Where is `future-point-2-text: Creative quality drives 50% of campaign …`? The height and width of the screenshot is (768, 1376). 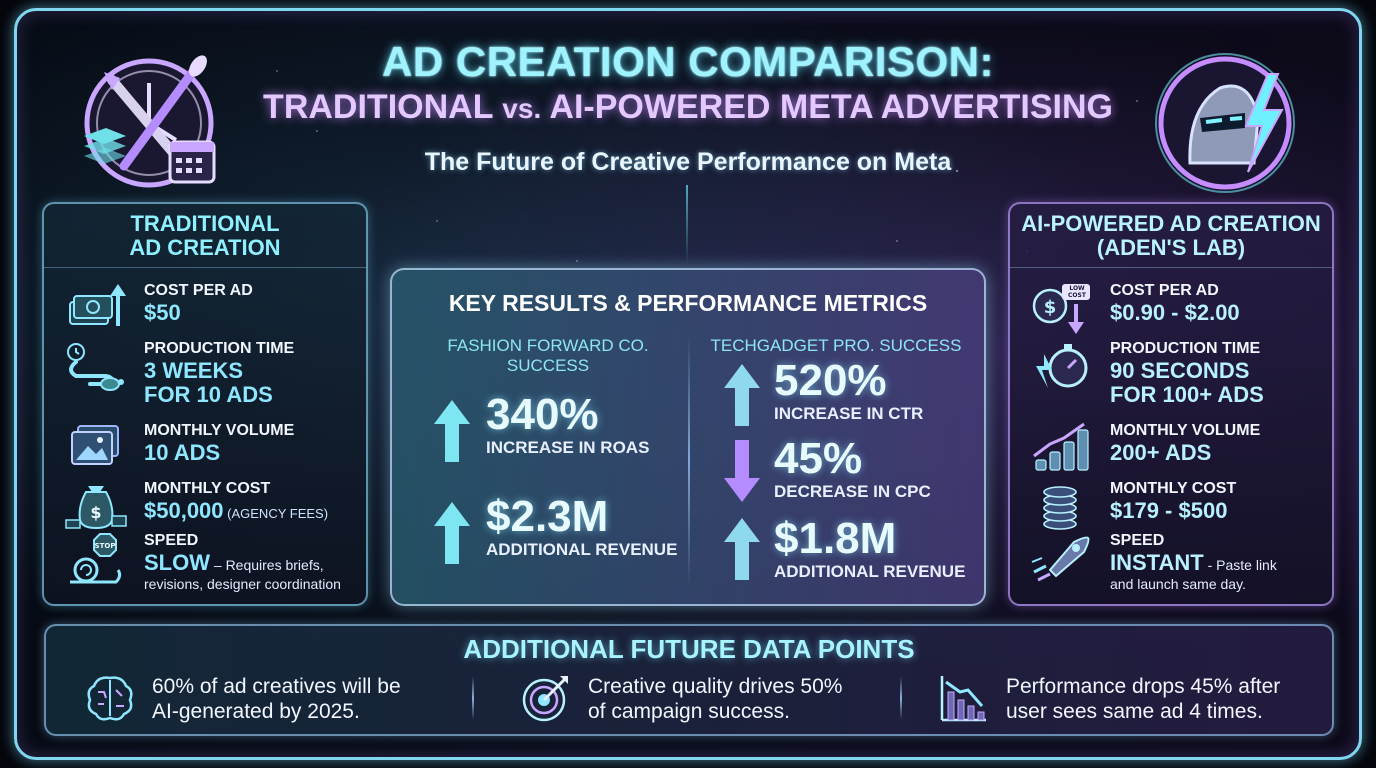
future-point-2-text: Creative quality drives 50% of campaign … is located at coordinates (738, 699).